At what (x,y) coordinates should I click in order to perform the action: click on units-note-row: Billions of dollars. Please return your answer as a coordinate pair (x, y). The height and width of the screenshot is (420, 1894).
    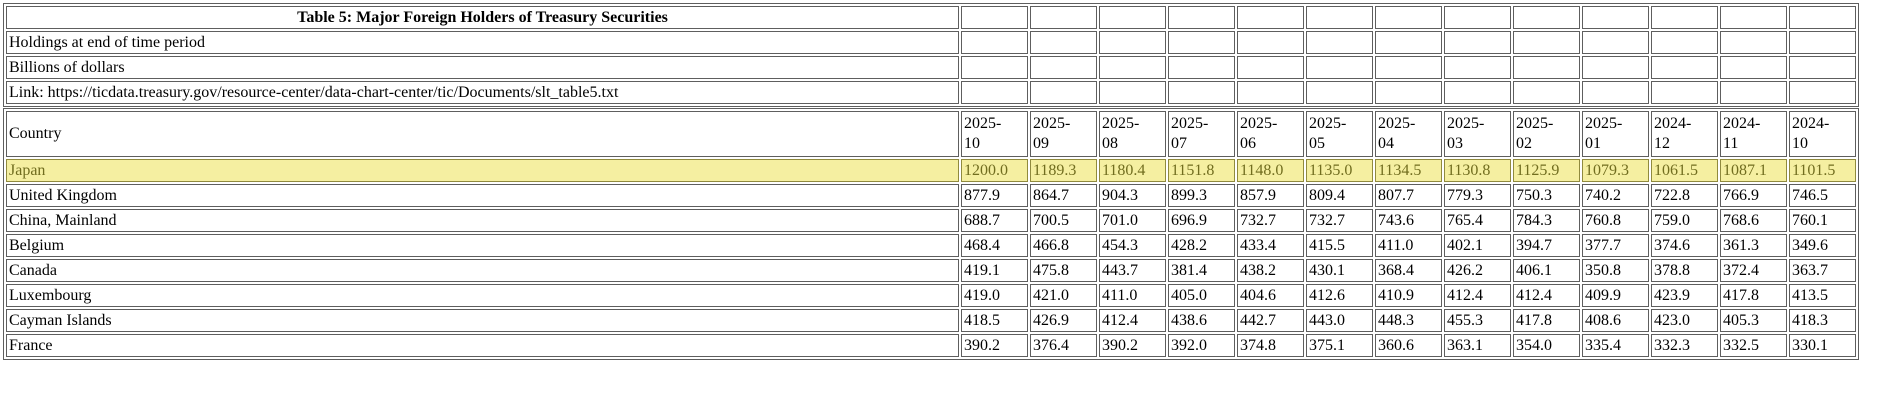
    Looking at the image, I should click on (931, 67).